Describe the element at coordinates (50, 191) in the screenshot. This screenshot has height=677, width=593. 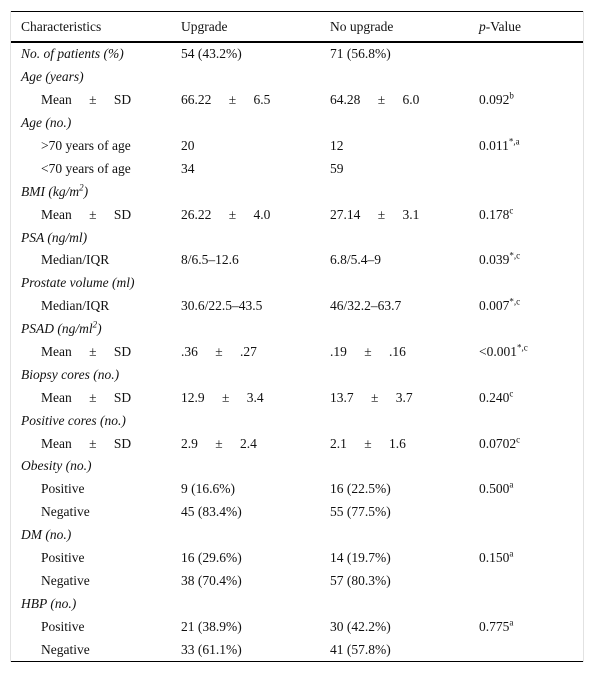
I see `section-title-text: BMI (kg/m` at that location.